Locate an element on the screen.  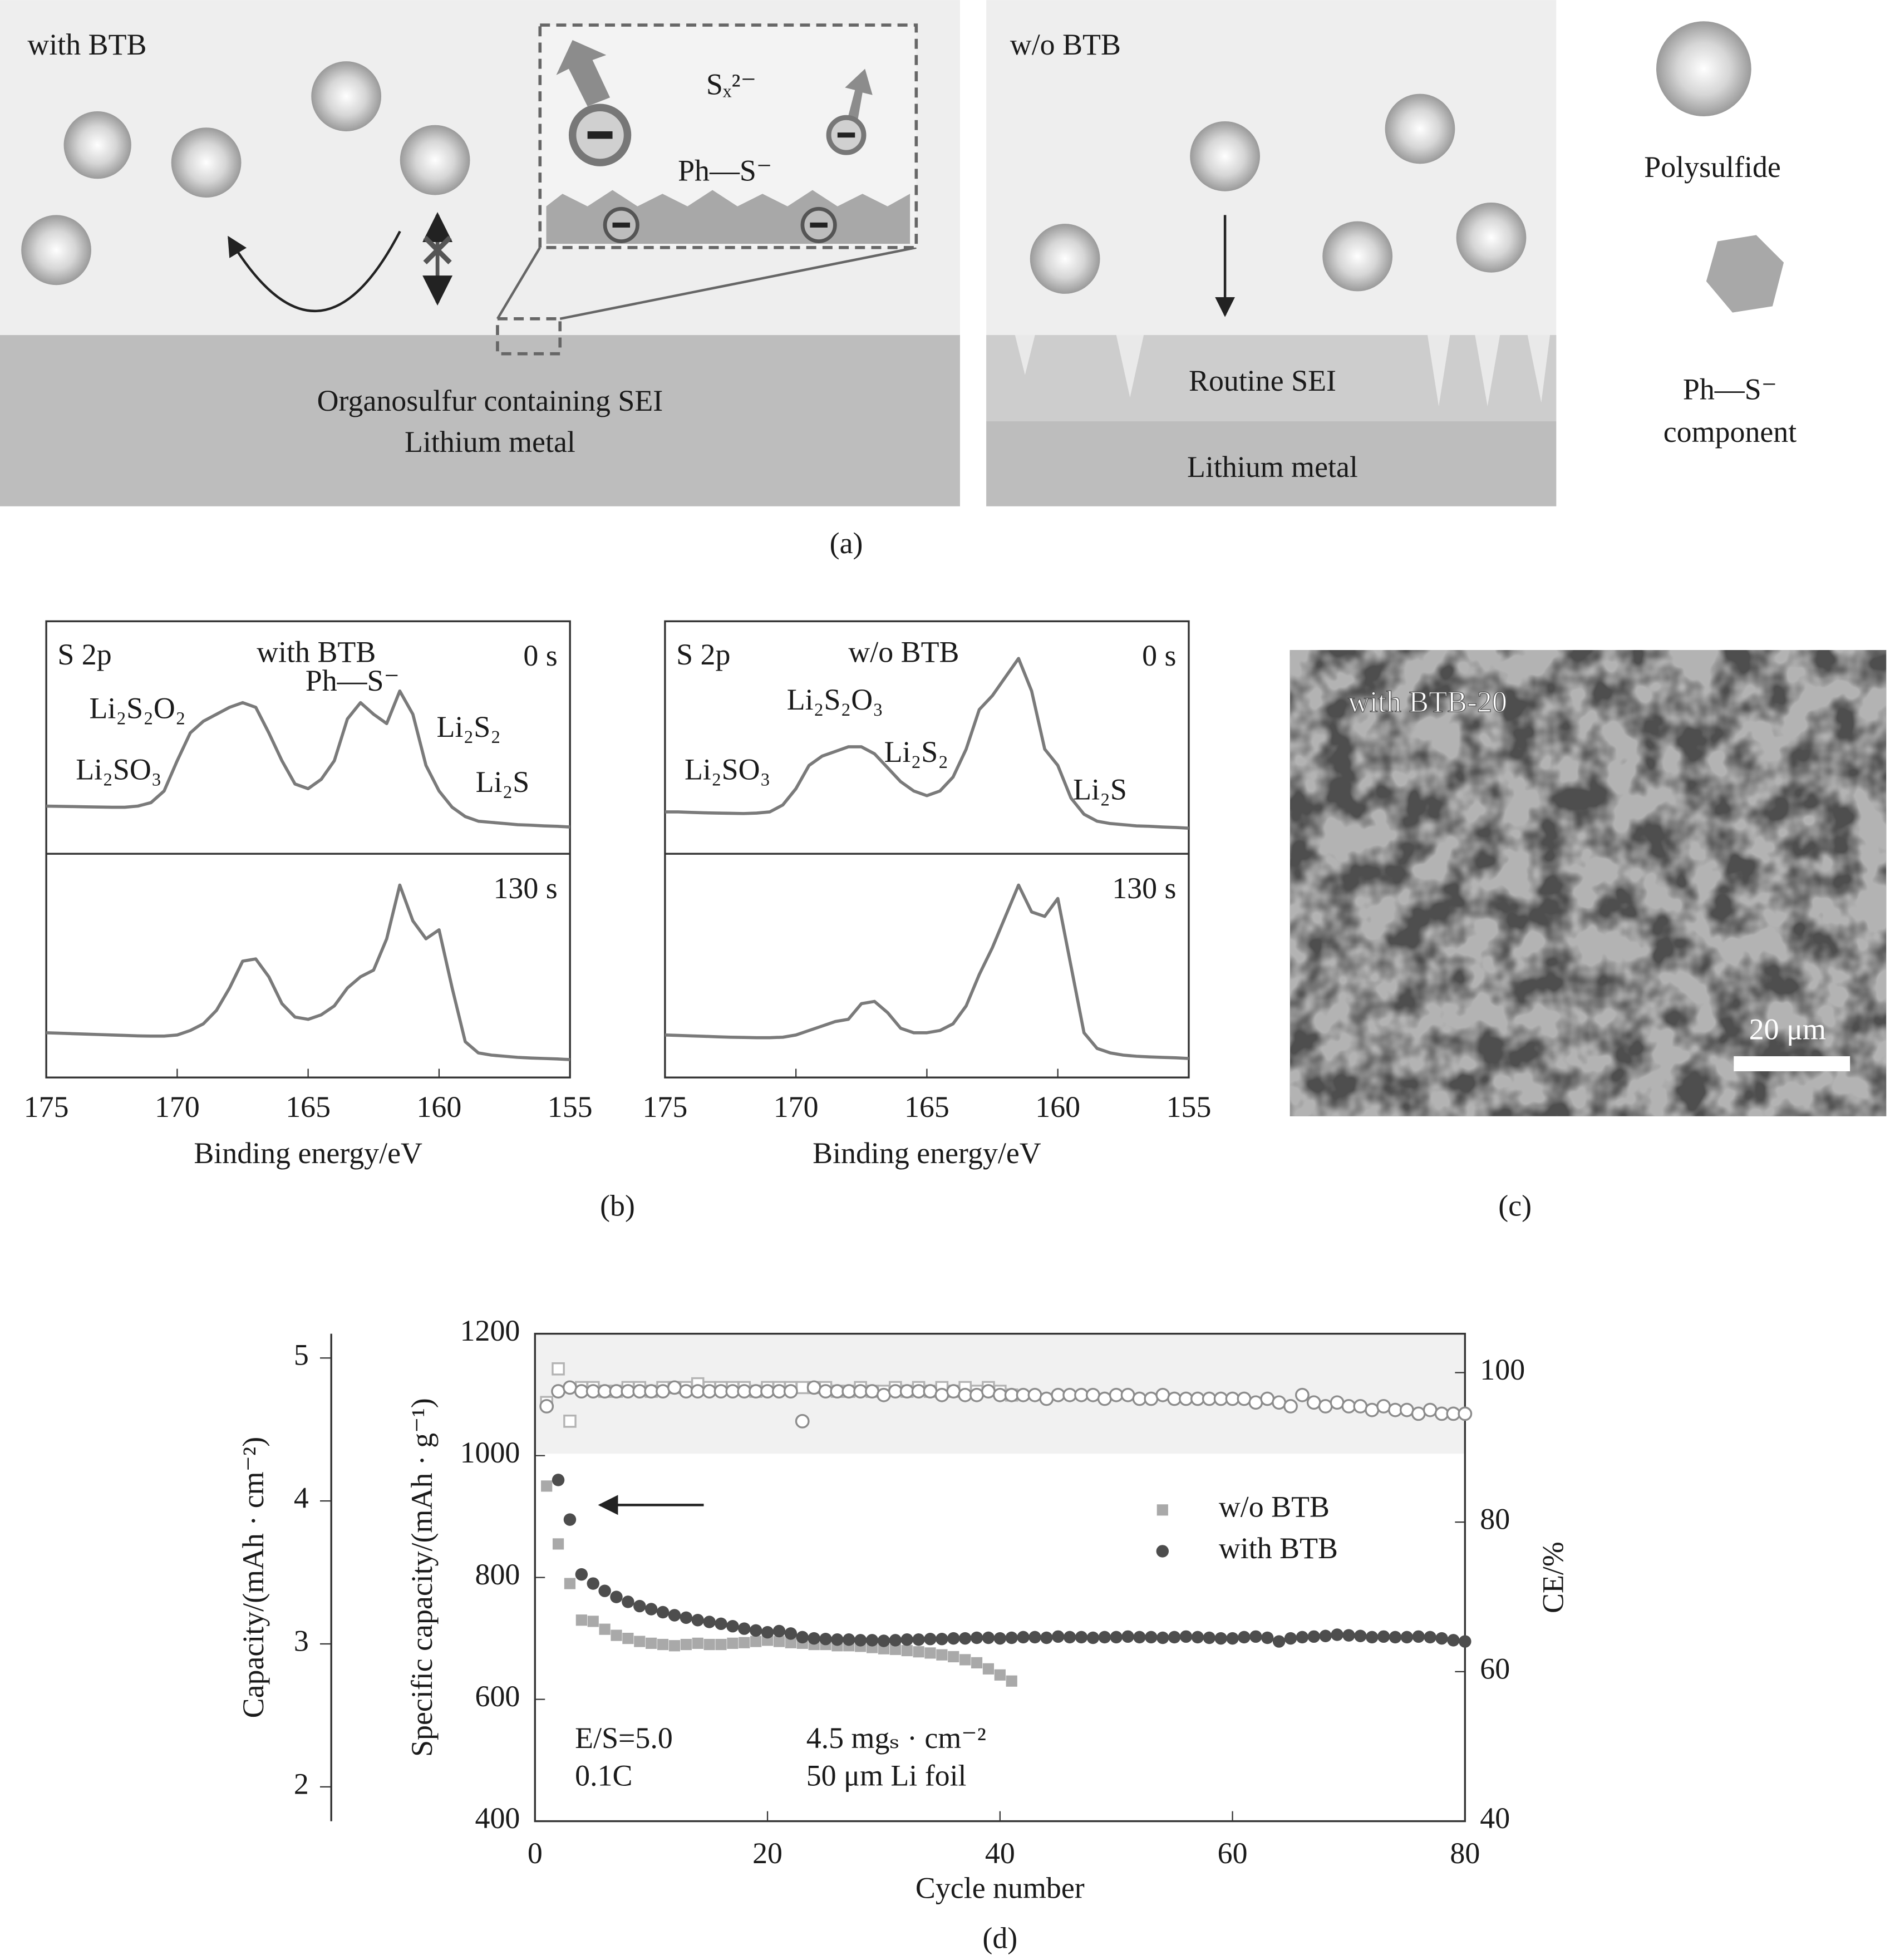
x-tick-label: 155 is located at coordinates (1189, 1107).